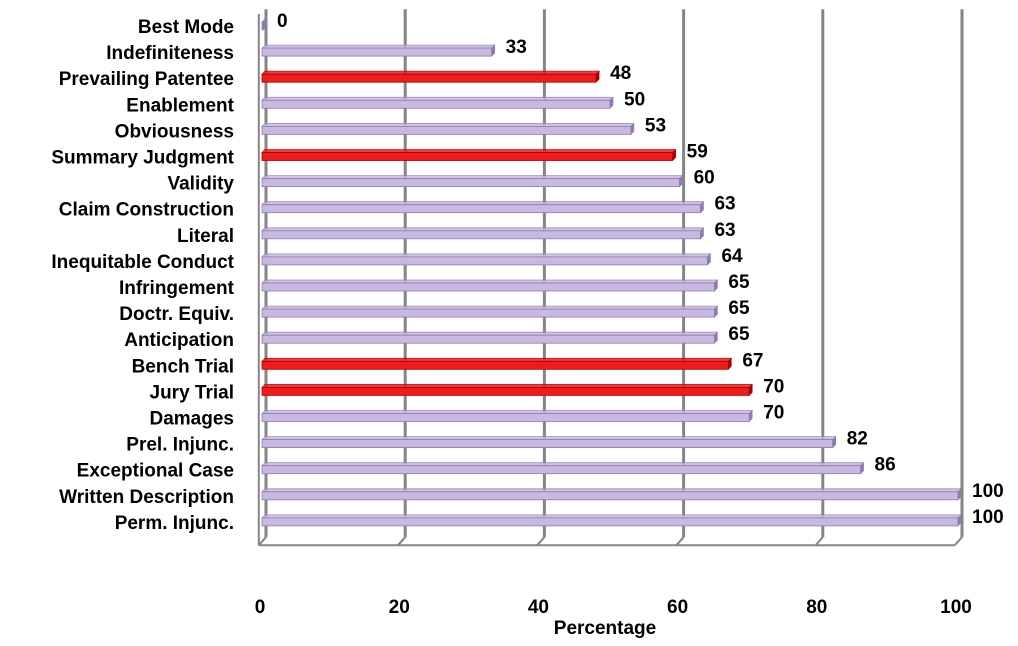 The image size is (1018, 646). I want to click on value-label: 100, so click(988, 517).